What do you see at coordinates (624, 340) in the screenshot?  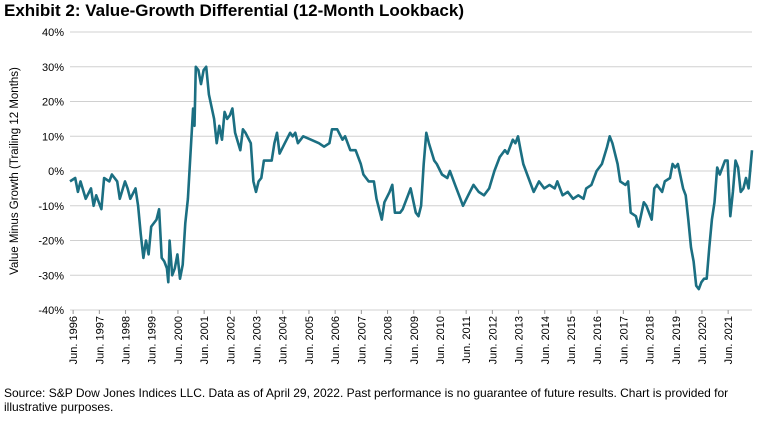 I see `x-tick-label: Jun. 2017` at bounding box center [624, 340].